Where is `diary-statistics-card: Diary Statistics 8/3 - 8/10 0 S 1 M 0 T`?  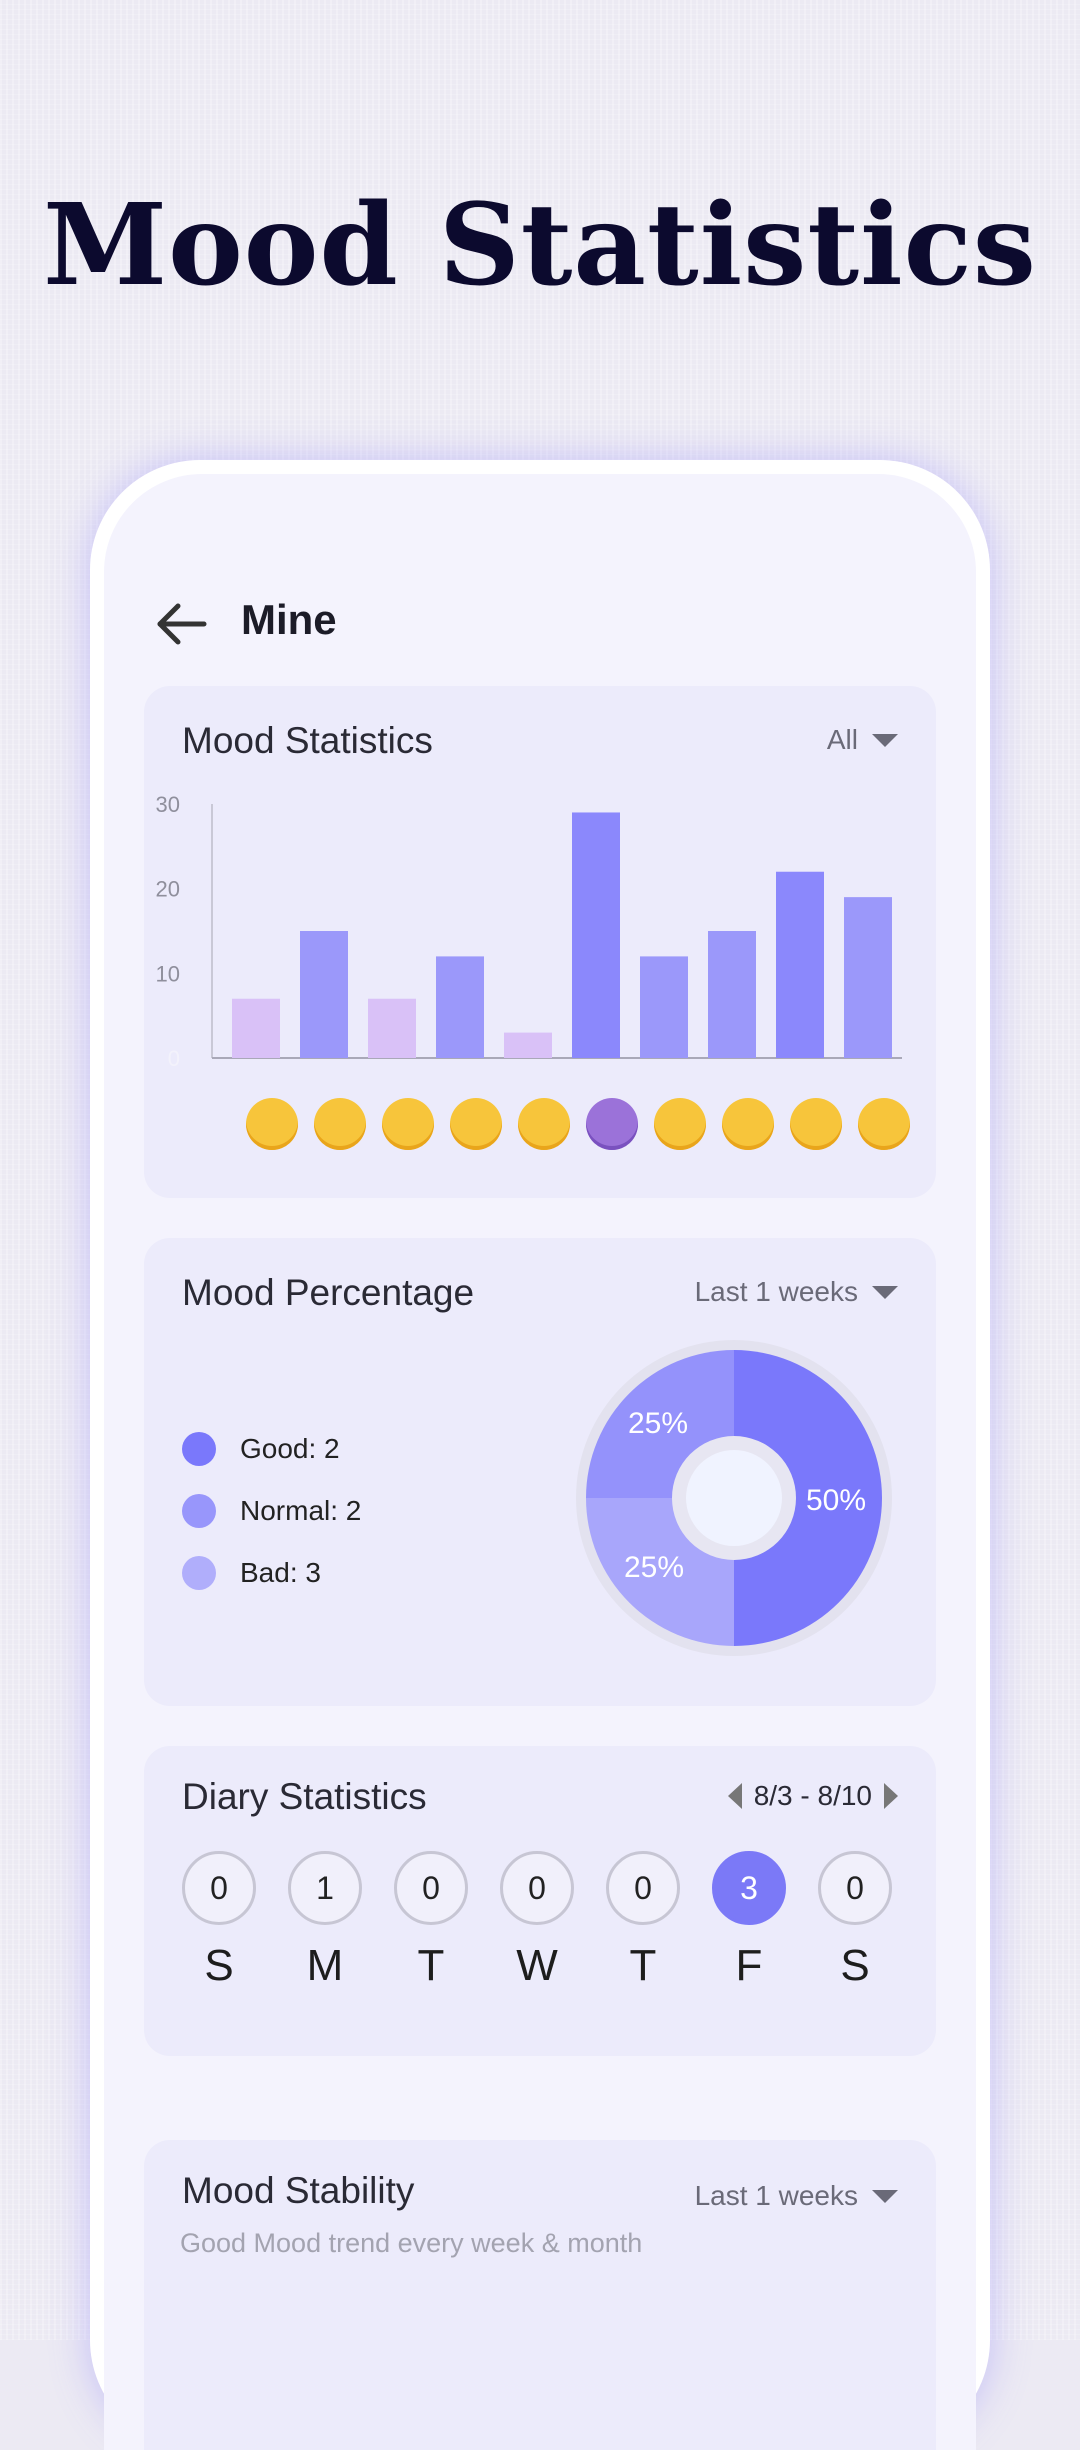 diary-statistics-card: Diary Statistics 8/3 - 8/10 0 S 1 M 0 T is located at coordinates (540, 1901).